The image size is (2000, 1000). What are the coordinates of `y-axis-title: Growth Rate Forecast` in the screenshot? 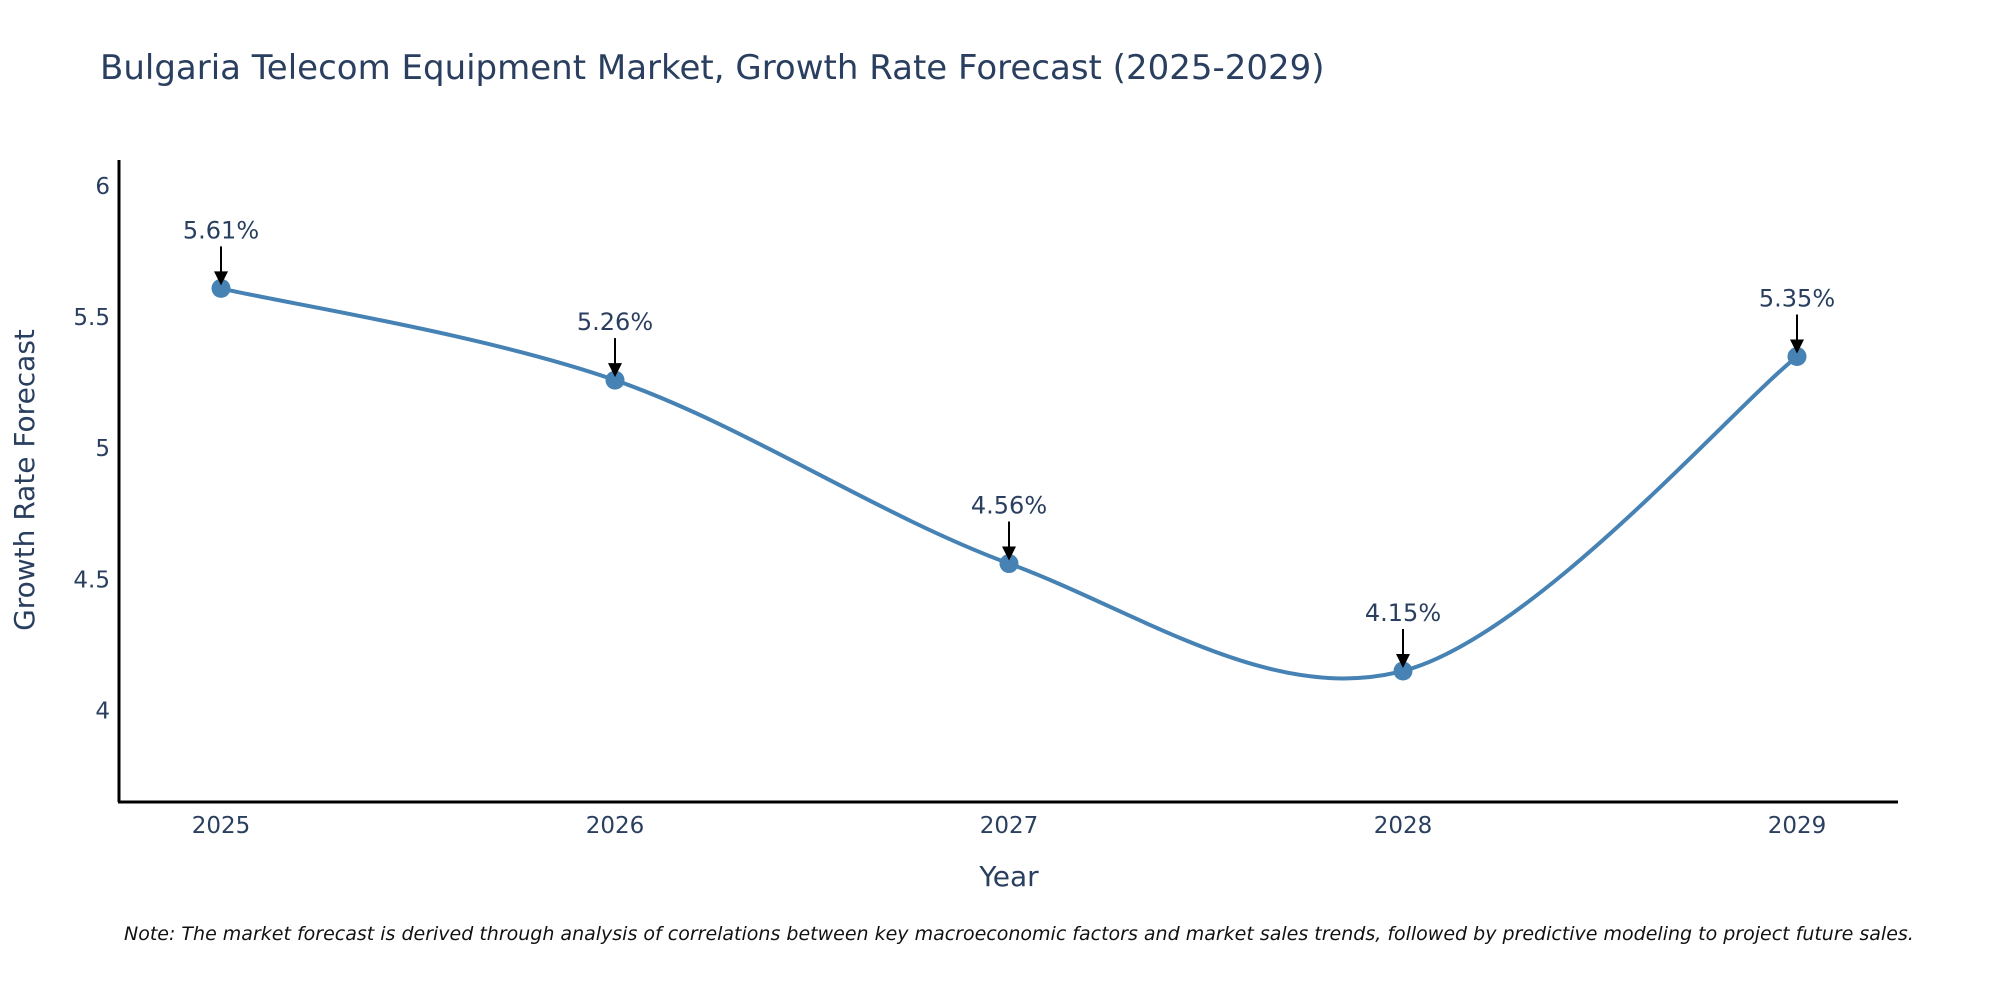 It's located at (24, 480).